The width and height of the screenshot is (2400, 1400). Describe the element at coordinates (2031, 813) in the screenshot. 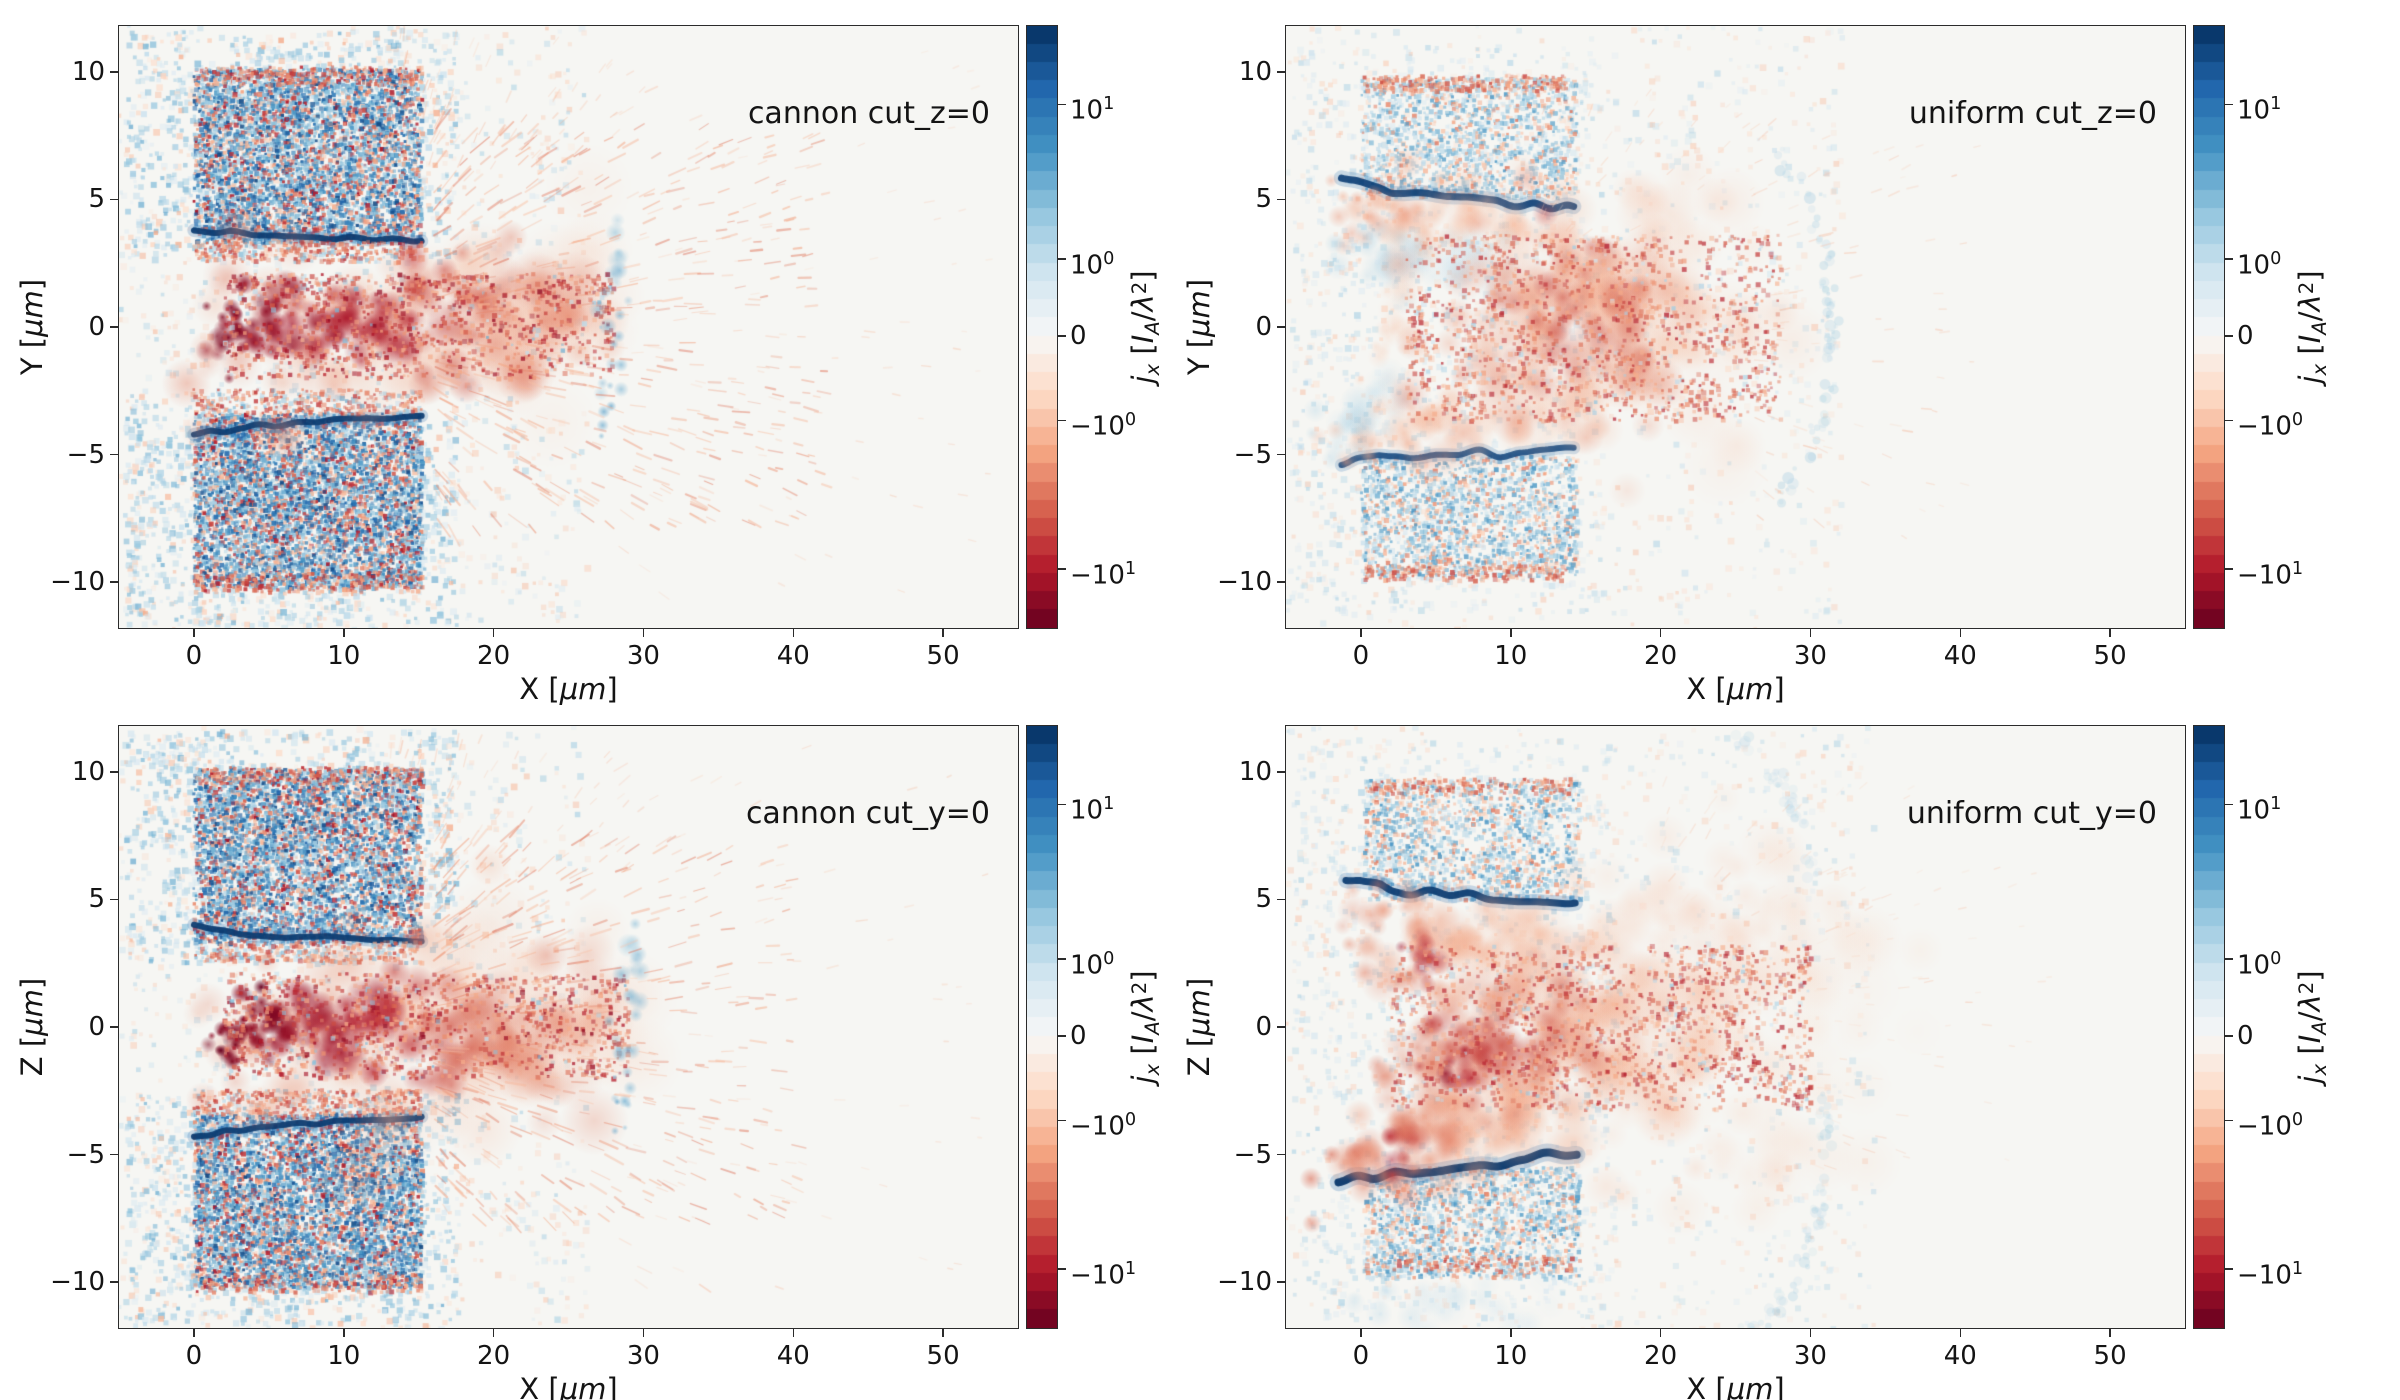

I see `panel-title: uniform cut_y=0` at that location.